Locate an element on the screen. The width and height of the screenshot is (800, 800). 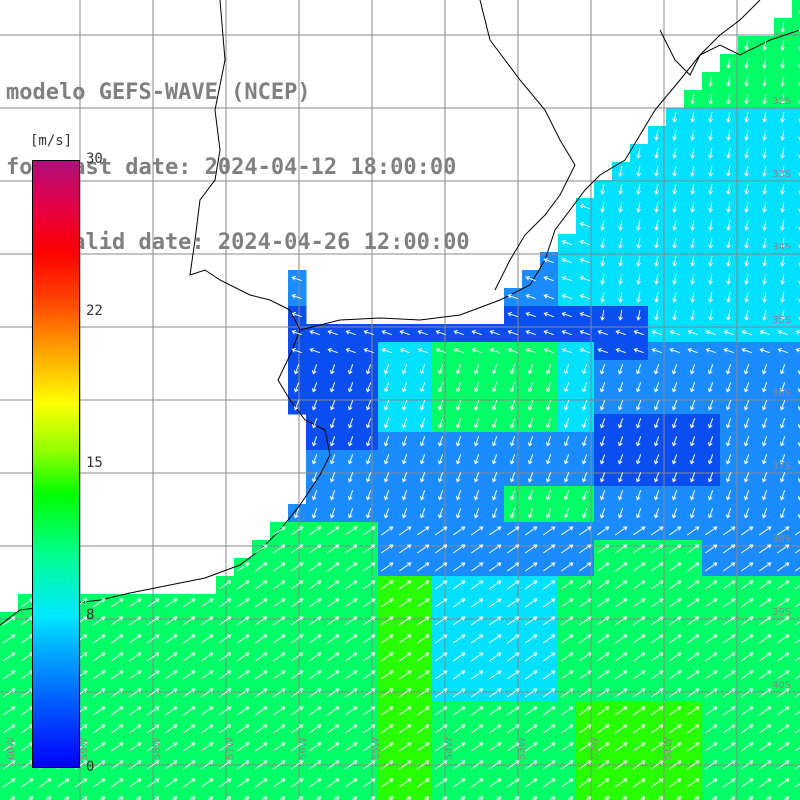
lat-label: 37S is located at coordinates (781, 466).